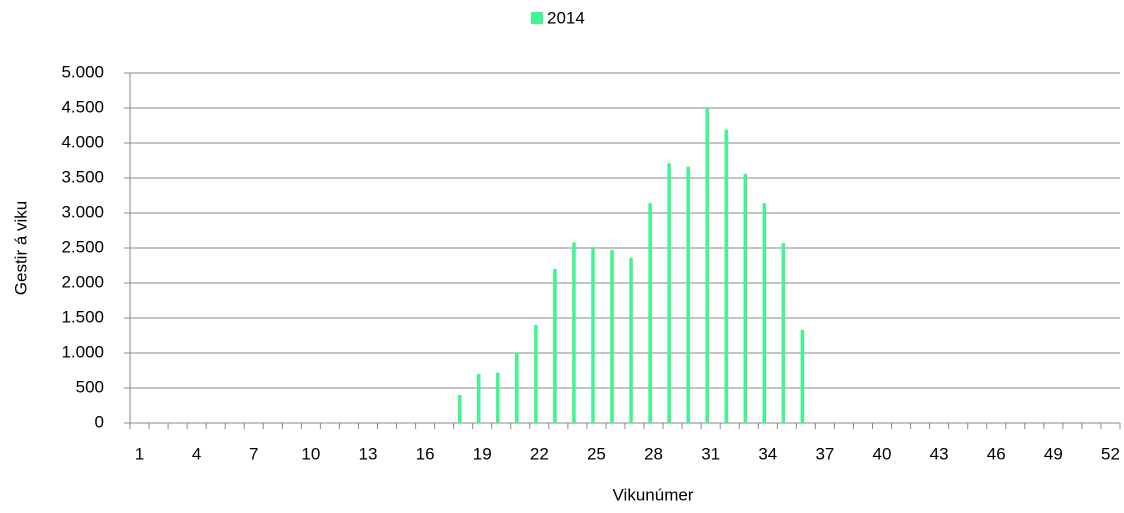 Image resolution: width=1124 pixels, height=513 pixels. What do you see at coordinates (139, 453) in the screenshot?
I see `x-tick-label: 1` at bounding box center [139, 453].